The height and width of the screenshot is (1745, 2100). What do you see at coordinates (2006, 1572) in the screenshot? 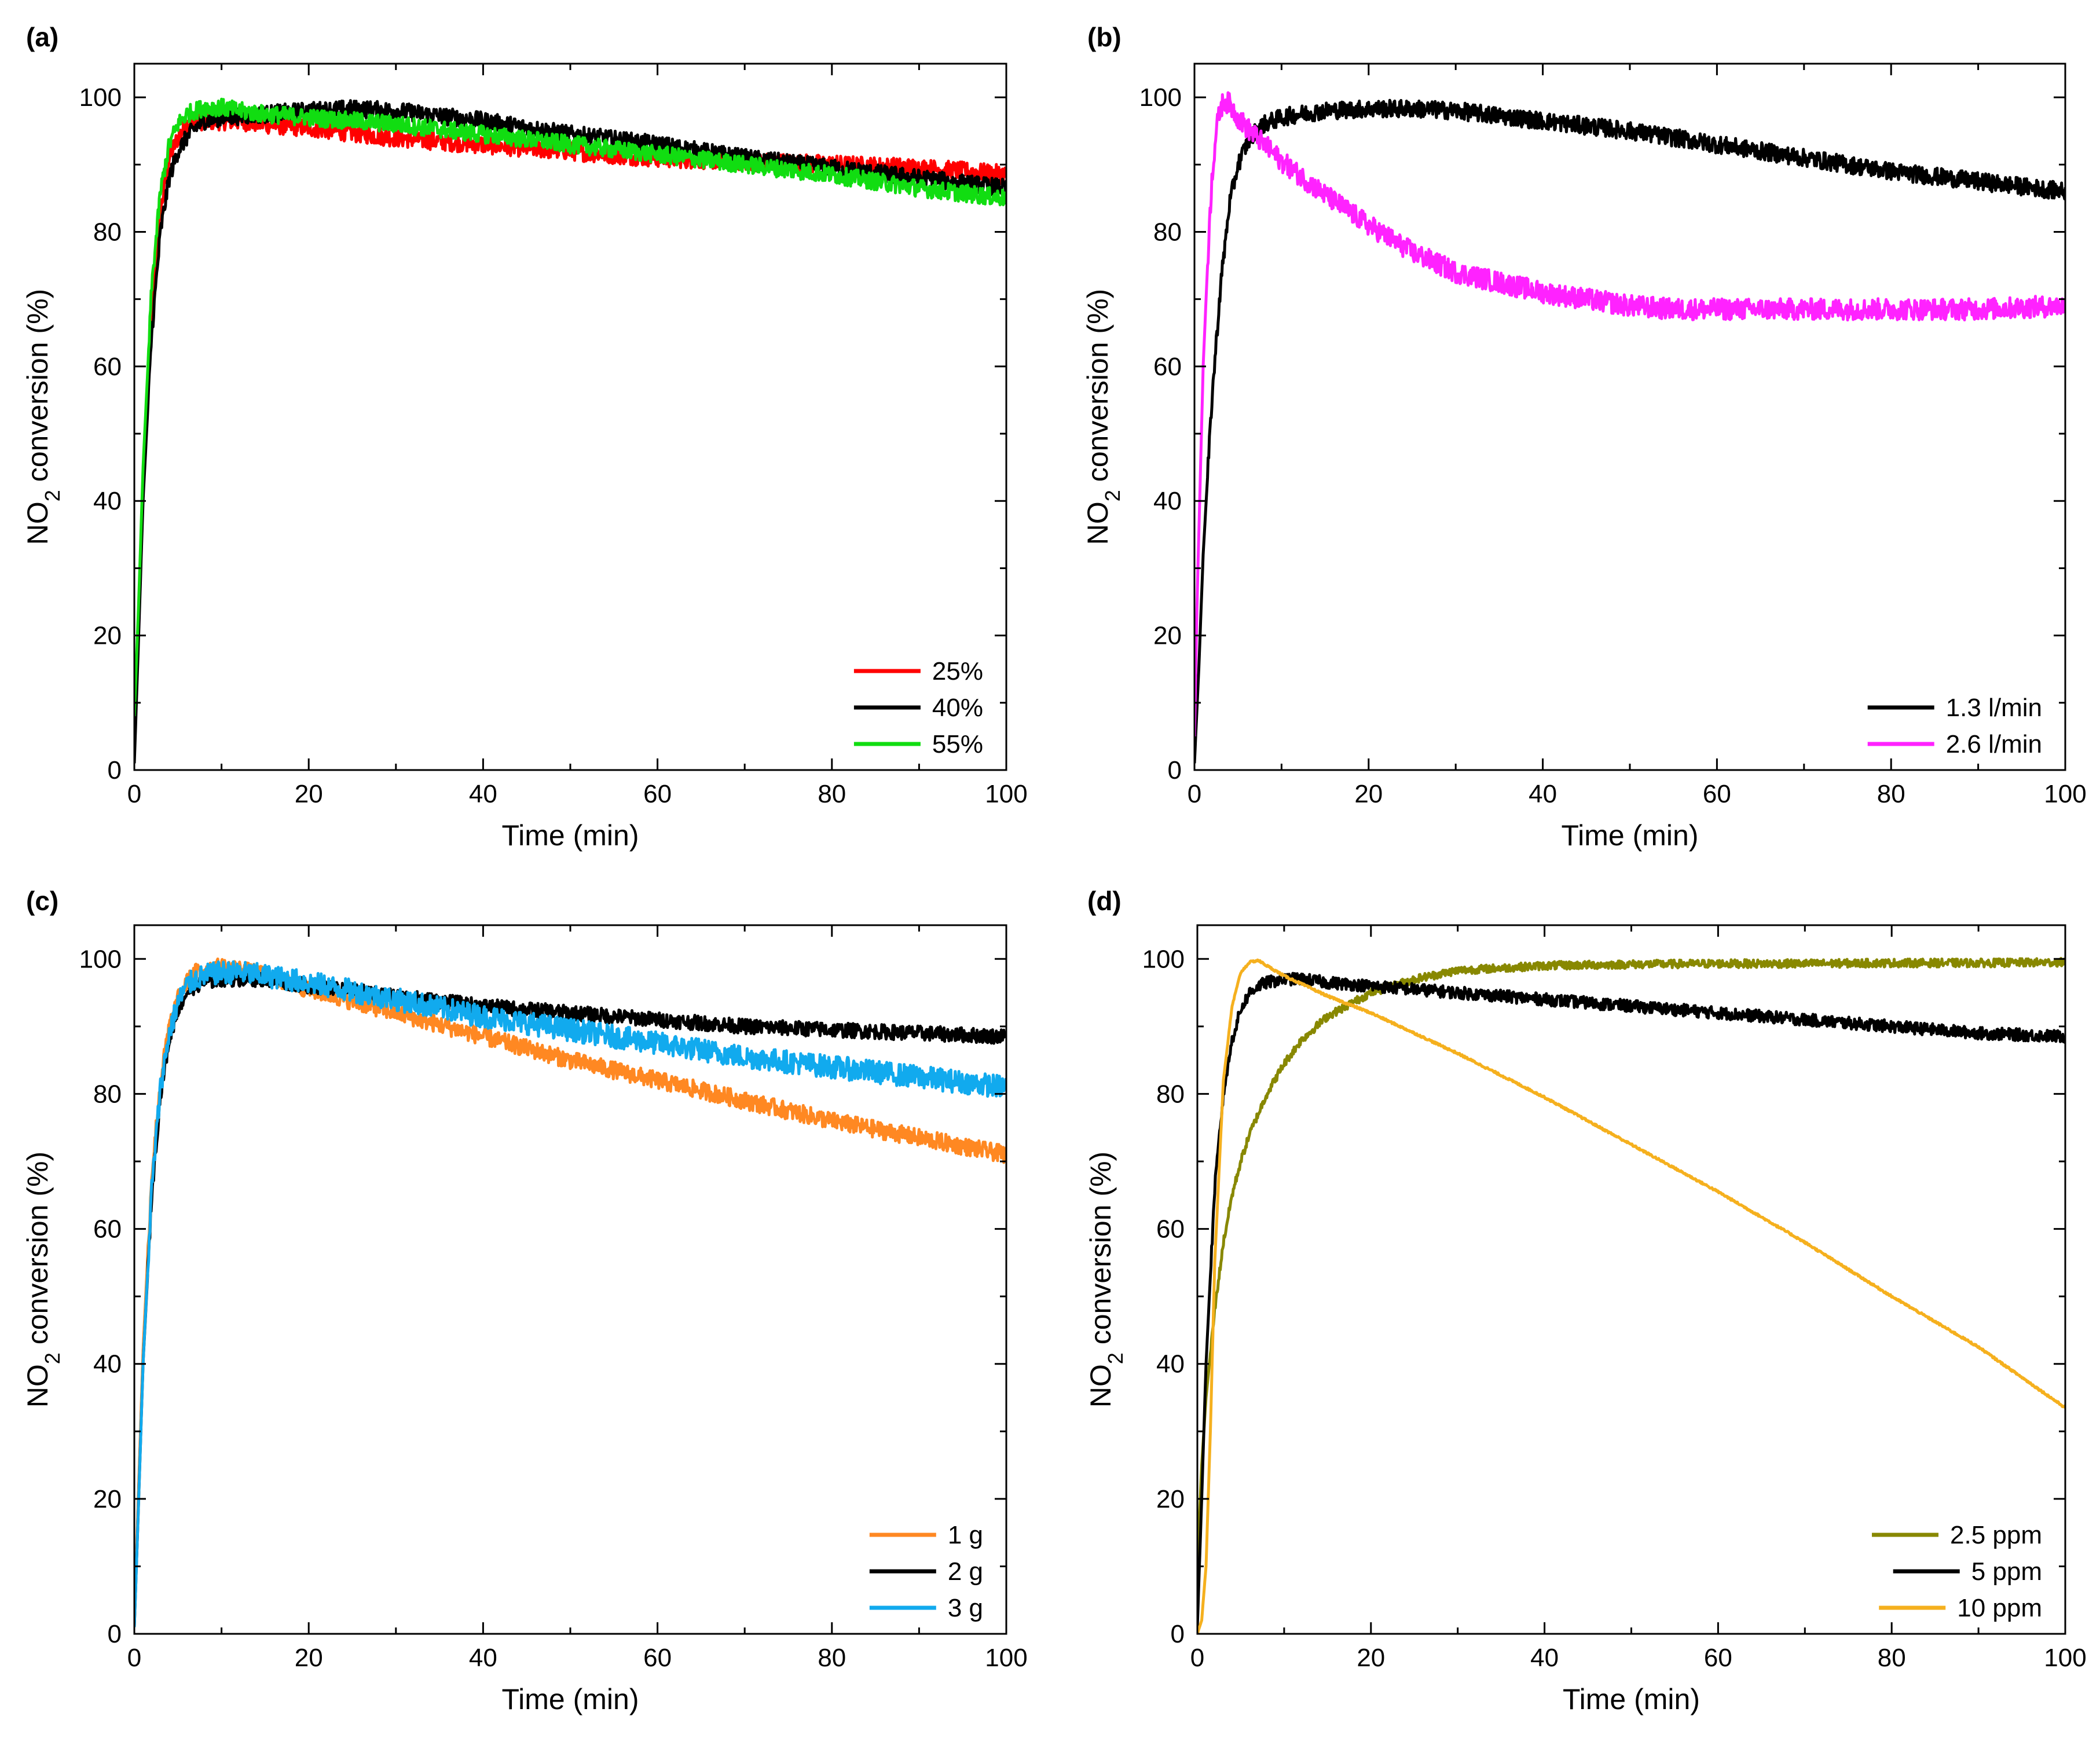
I see `legend-label: 5 ppm` at bounding box center [2006, 1572].